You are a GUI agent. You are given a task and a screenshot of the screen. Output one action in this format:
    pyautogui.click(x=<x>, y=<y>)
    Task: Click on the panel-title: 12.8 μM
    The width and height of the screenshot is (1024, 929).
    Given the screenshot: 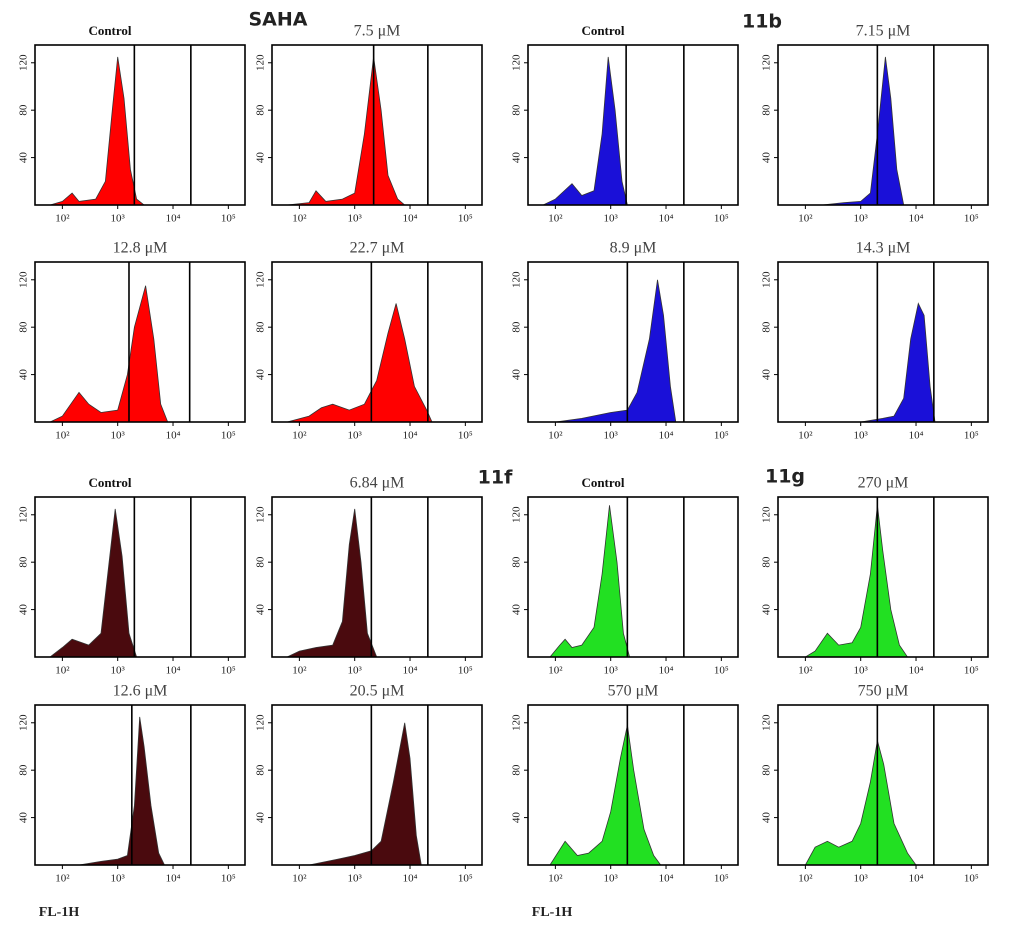 What is the action you would take?
    pyautogui.click(x=140, y=248)
    